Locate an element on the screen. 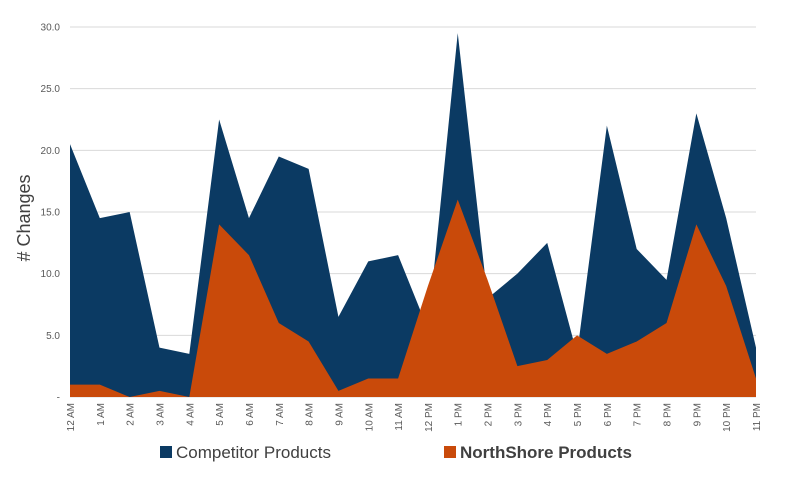  x-tick-label: 8 PM is located at coordinates (668, 414).